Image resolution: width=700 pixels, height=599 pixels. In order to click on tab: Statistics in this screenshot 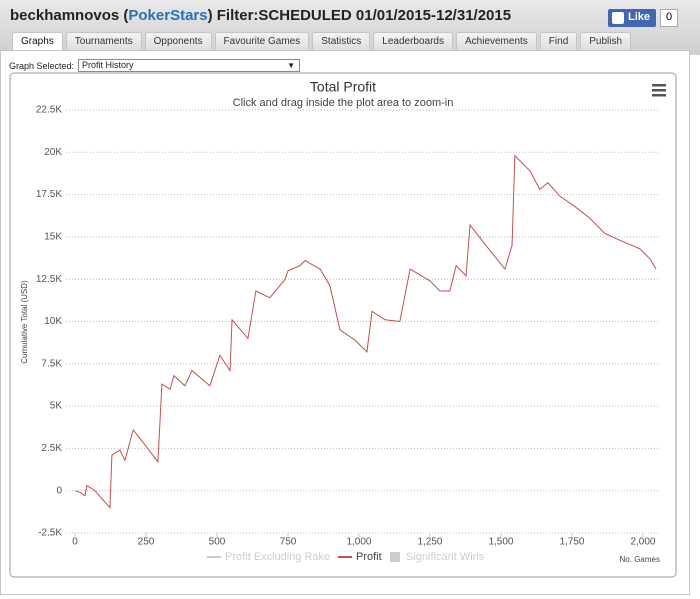, I will do `click(341, 41)`.